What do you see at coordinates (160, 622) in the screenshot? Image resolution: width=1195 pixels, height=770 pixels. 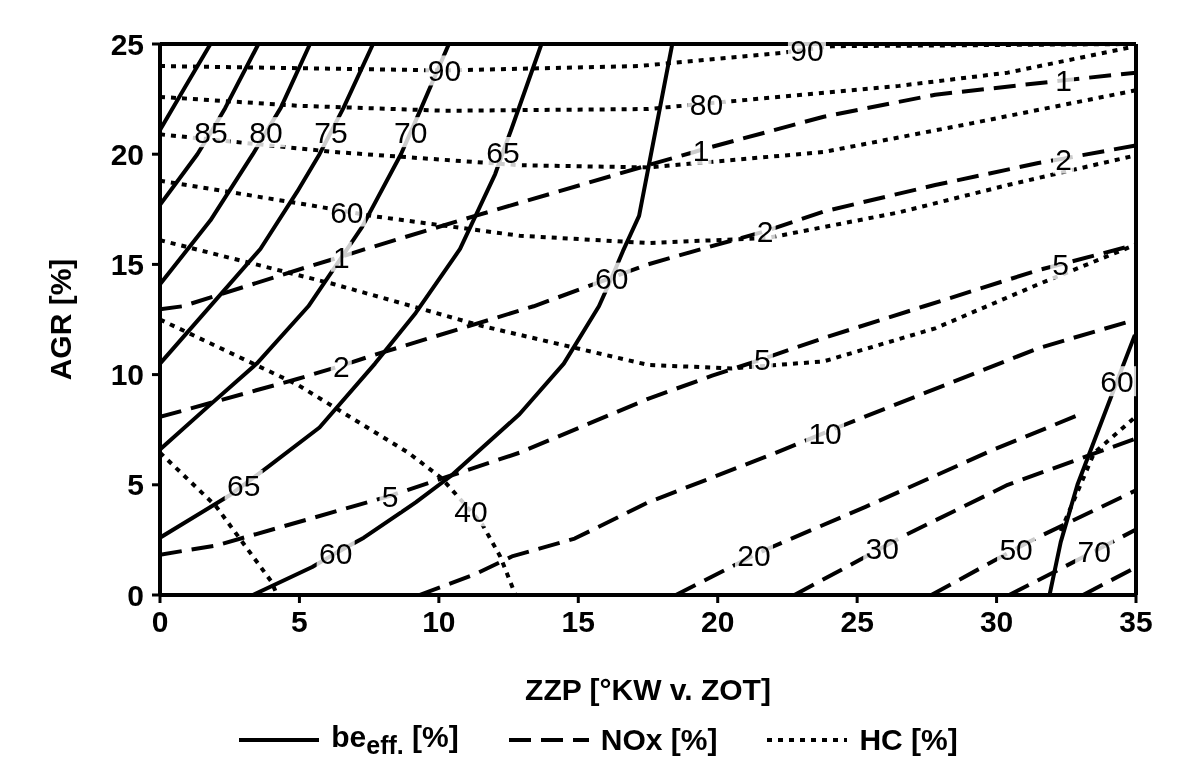 I see `x-tick-label: 0` at bounding box center [160, 622].